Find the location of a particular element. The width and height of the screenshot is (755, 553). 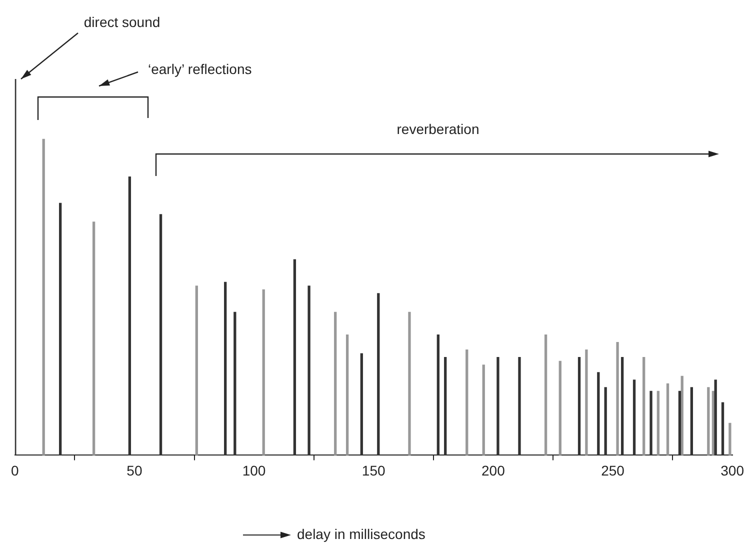

text: ‘early’ reflections is located at coordinates (200, 68).